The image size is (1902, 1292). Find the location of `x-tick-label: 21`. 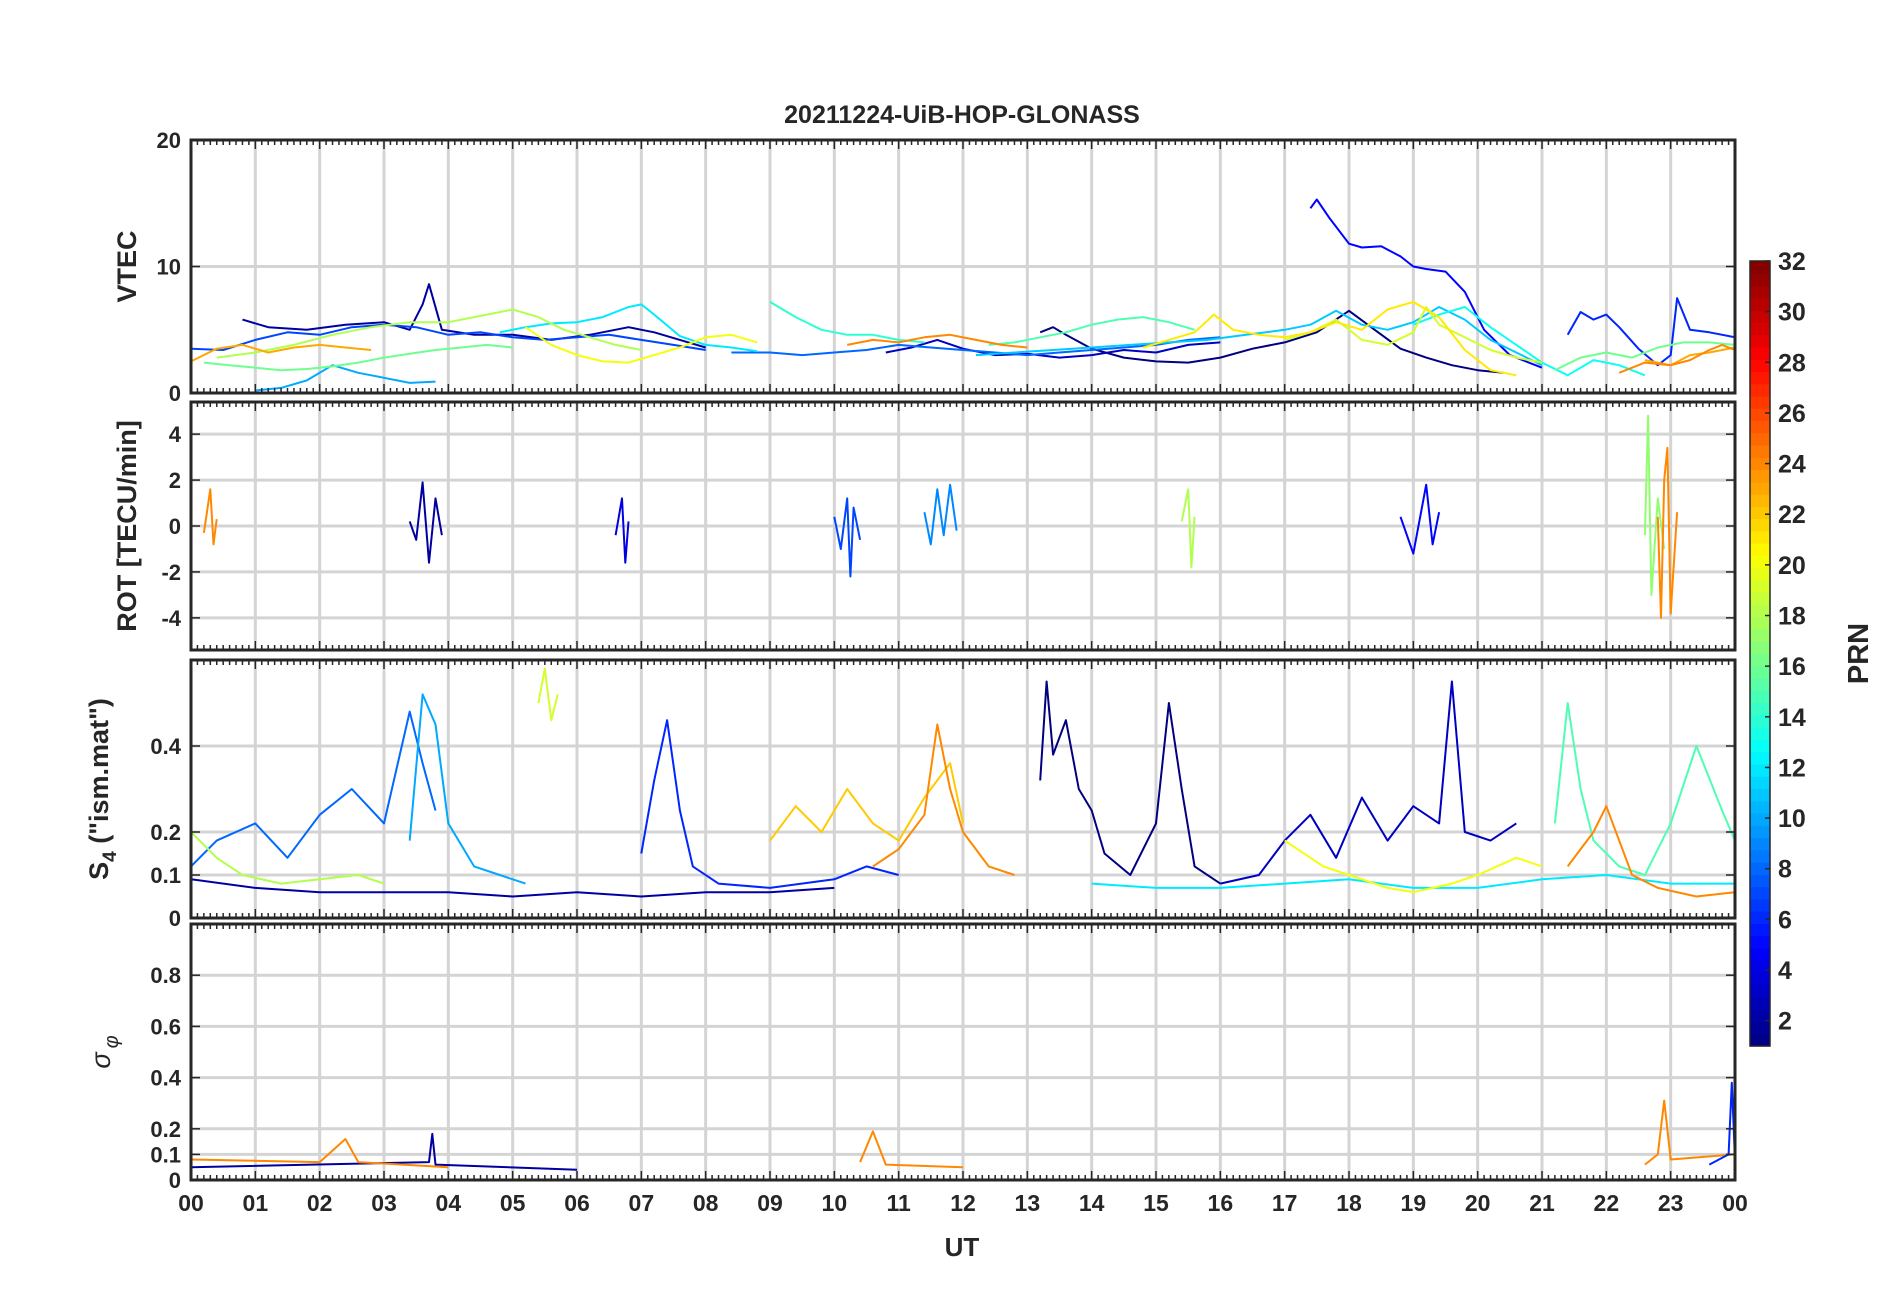

x-tick-label: 21 is located at coordinates (1542, 1203).